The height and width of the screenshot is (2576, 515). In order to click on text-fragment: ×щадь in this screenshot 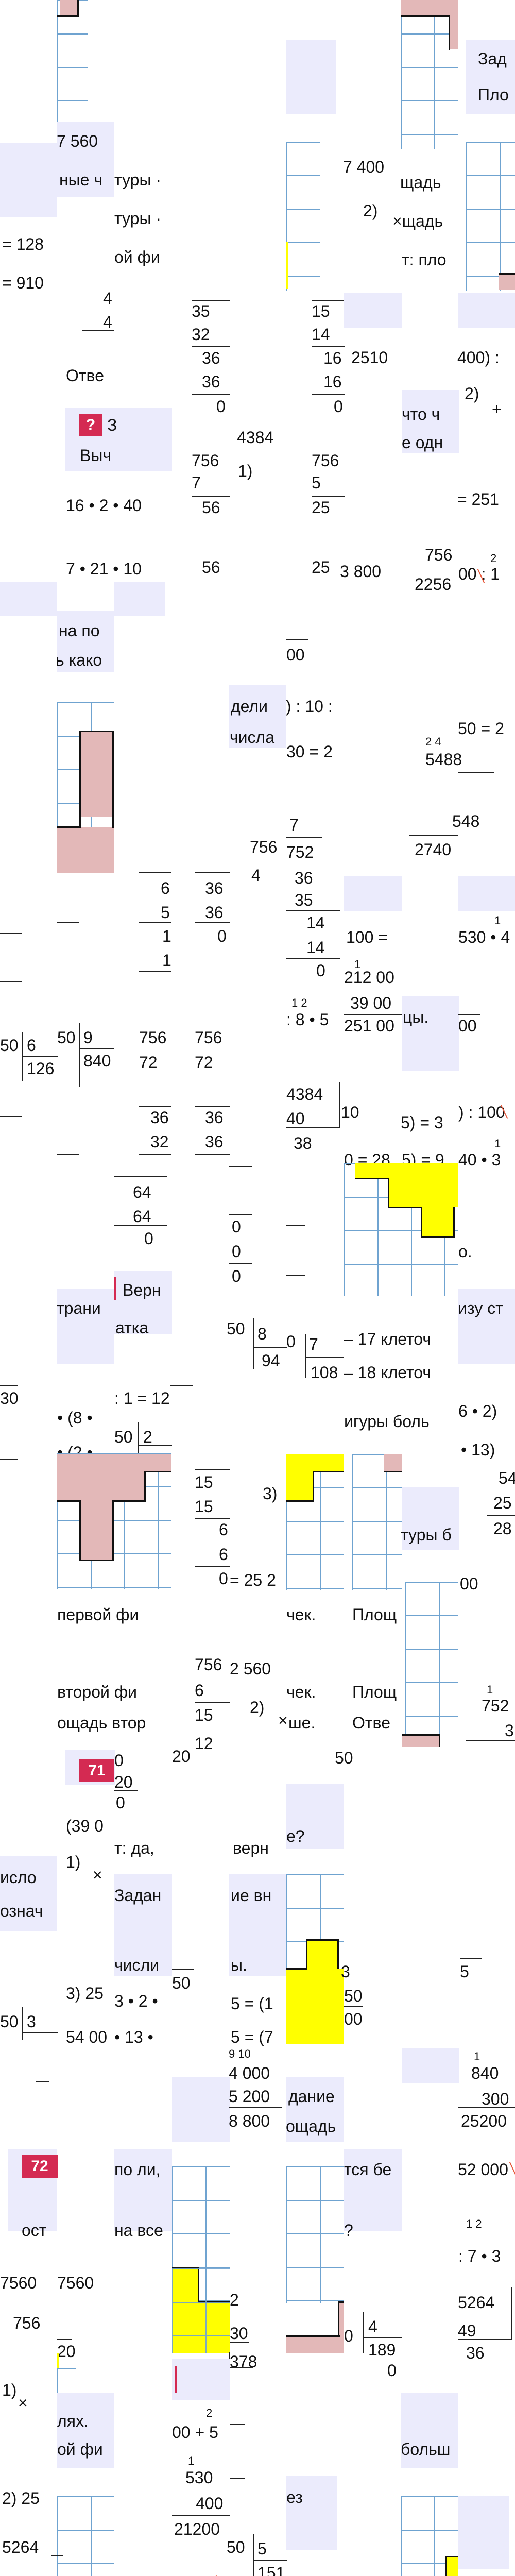, I will do `click(417, 221)`.